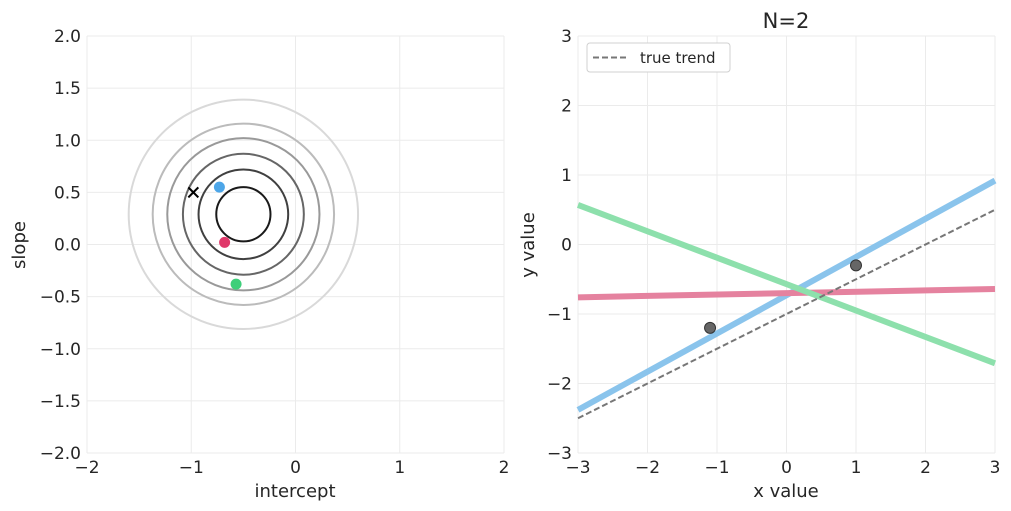 The width and height of the screenshot is (1011, 511). What do you see at coordinates (60, 454) in the screenshot?
I see `left-y-tick-label: −2.0` at bounding box center [60, 454].